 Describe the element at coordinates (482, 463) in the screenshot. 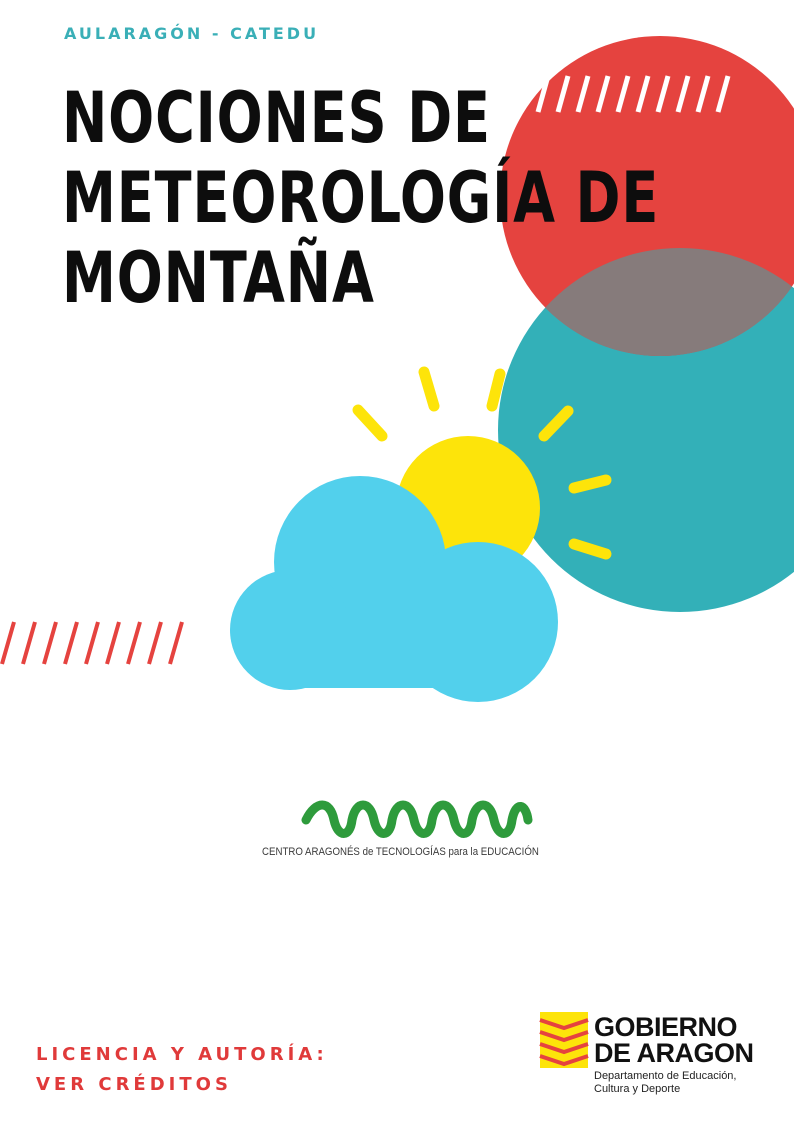

I see `sun-rays` at that location.